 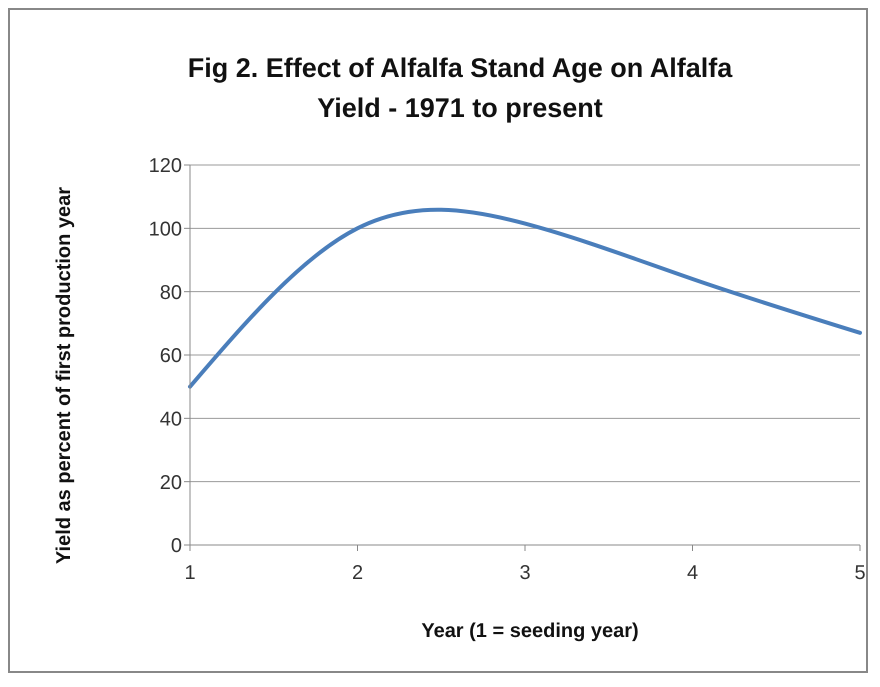 I want to click on x-axis-title: Year (1 = seeding year), so click(x=530, y=631).